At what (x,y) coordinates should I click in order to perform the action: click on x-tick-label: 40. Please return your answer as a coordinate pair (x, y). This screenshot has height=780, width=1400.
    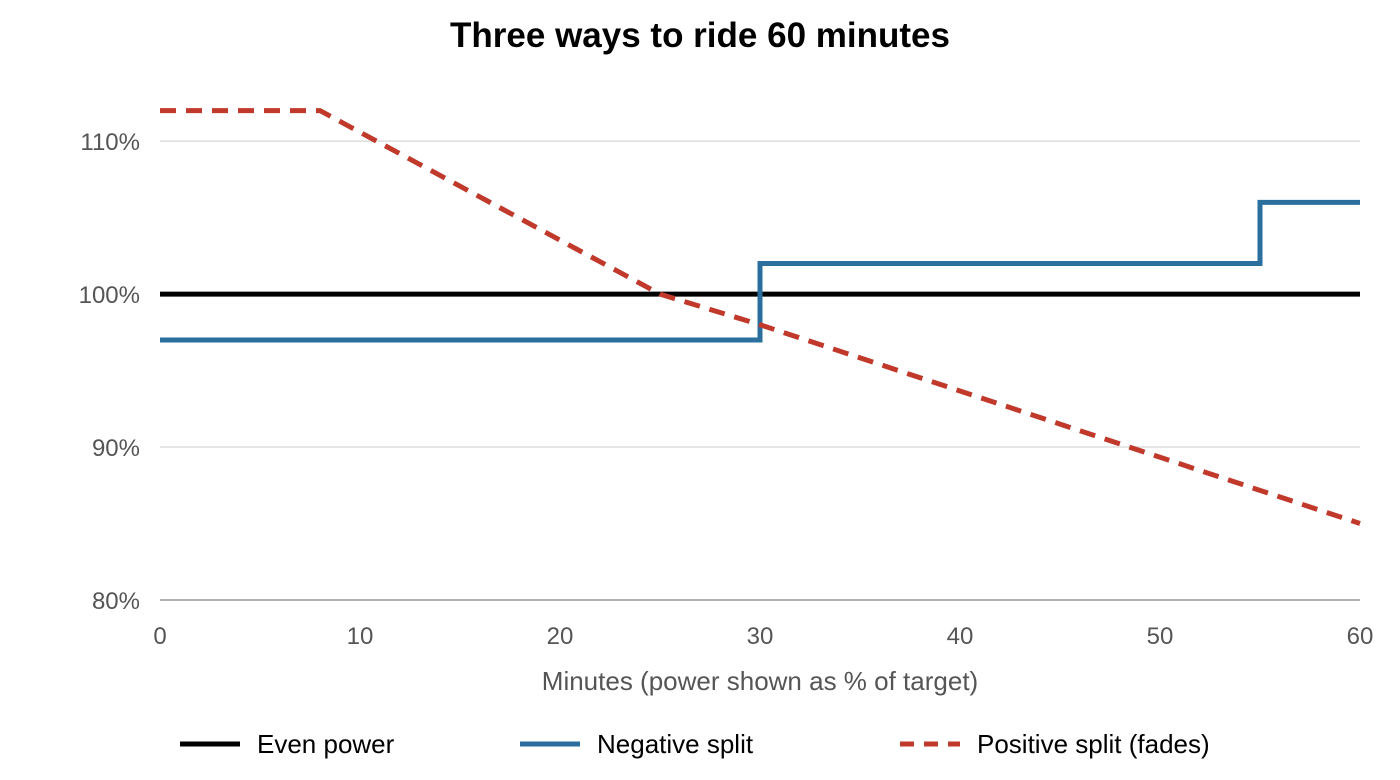
    Looking at the image, I should click on (960, 636).